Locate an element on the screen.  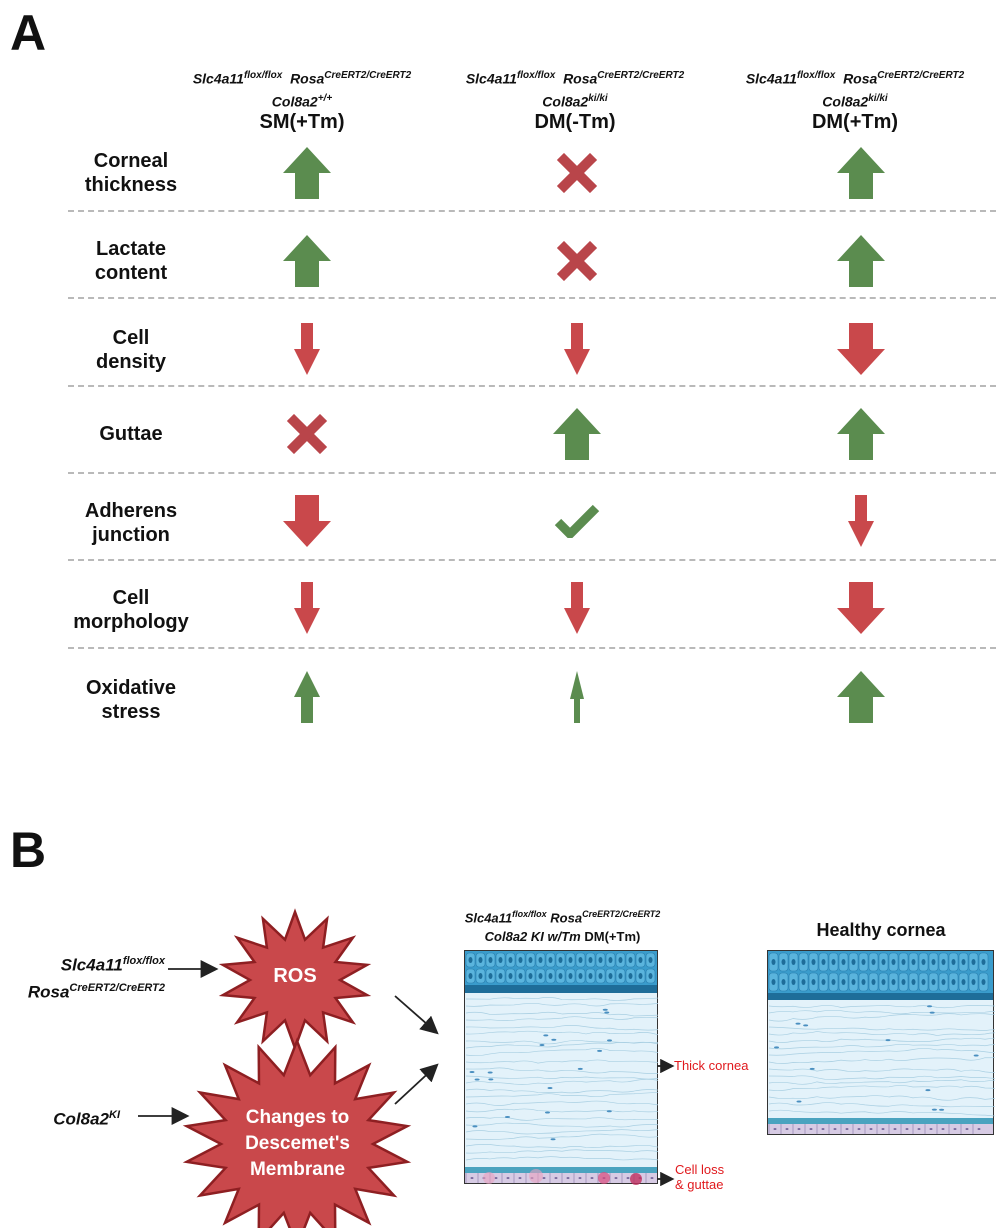
healthy-cornea-illustration is located at coordinates (881, 1042).